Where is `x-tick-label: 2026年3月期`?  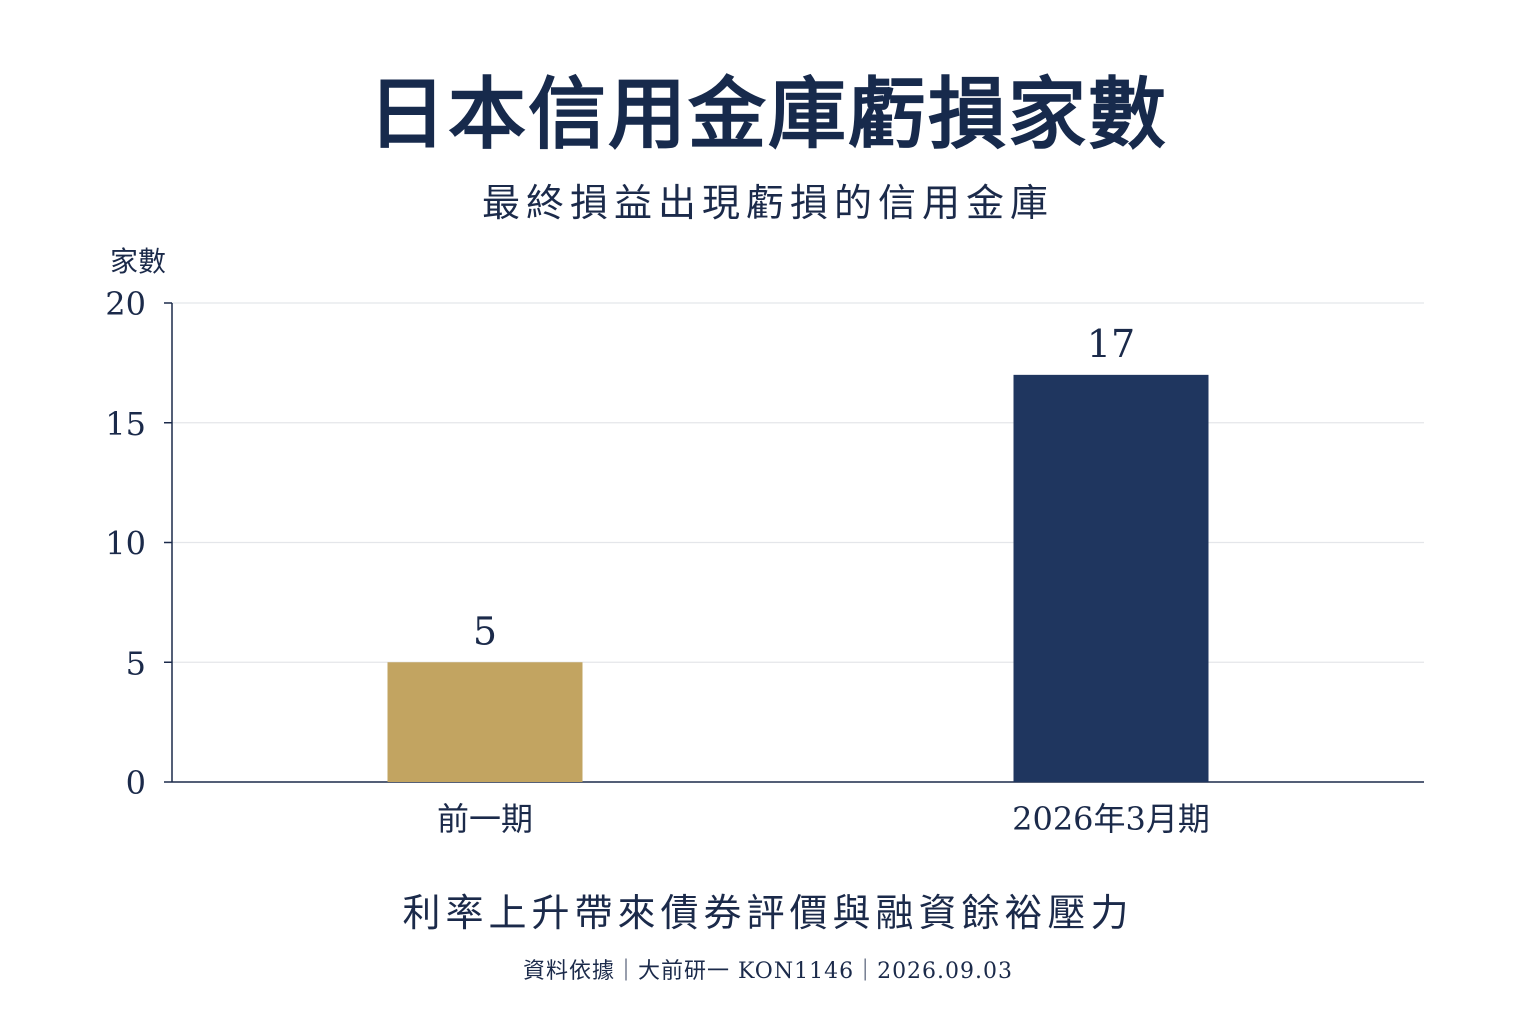
x-tick-label: 2026年3月期 is located at coordinates (1111, 819).